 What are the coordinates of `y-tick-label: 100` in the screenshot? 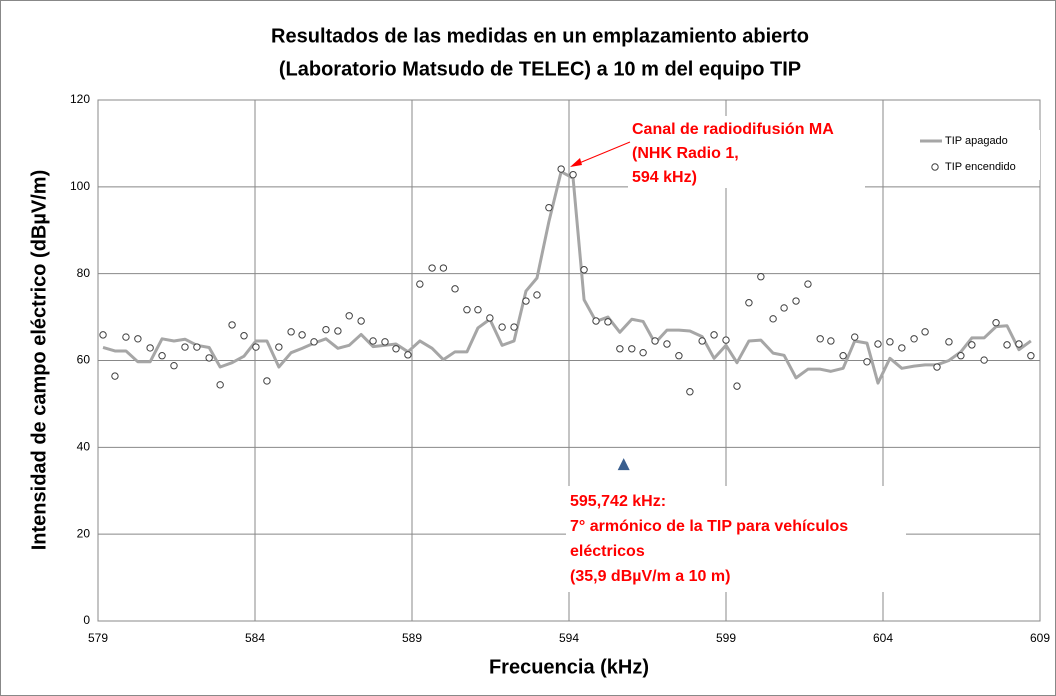 It's located at (80, 186).